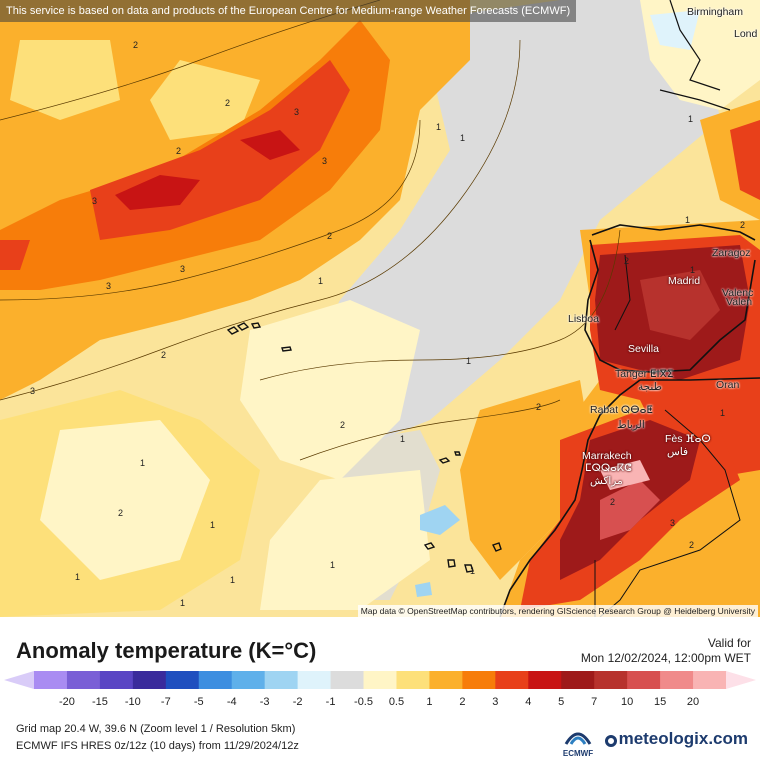  I want to click on scale-arrow-max, so click(741, 680).